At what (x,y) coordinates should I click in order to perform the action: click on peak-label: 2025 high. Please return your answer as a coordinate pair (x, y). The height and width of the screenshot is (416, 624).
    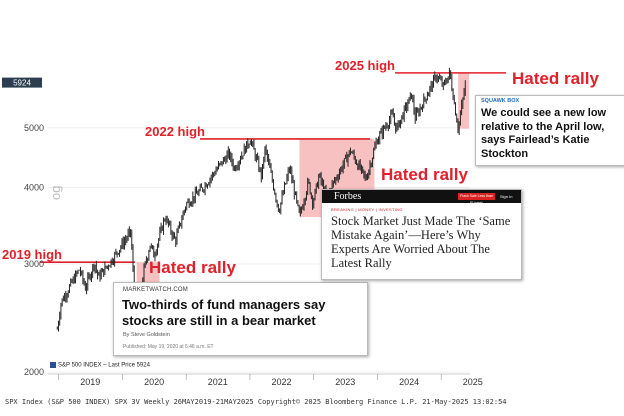
    Looking at the image, I should click on (365, 65).